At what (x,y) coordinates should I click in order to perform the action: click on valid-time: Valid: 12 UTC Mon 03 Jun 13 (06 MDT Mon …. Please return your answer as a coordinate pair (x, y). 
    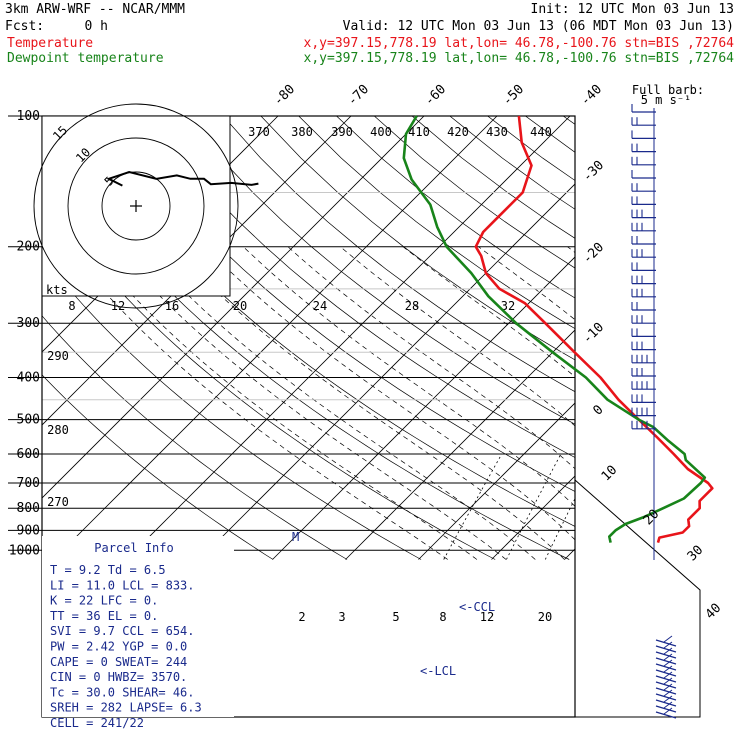
    Looking at the image, I should click on (538, 26).